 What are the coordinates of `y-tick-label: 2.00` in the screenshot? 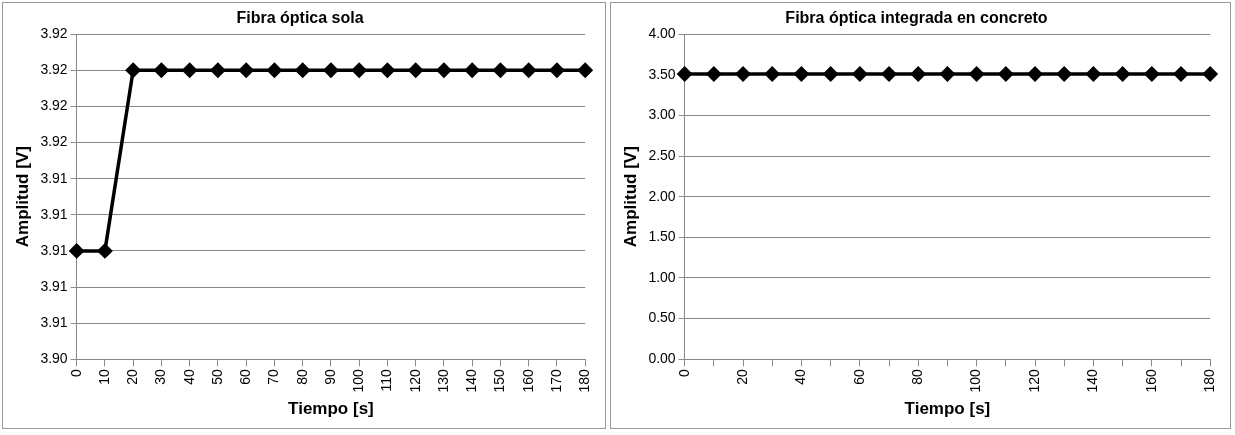 It's located at (662, 195).